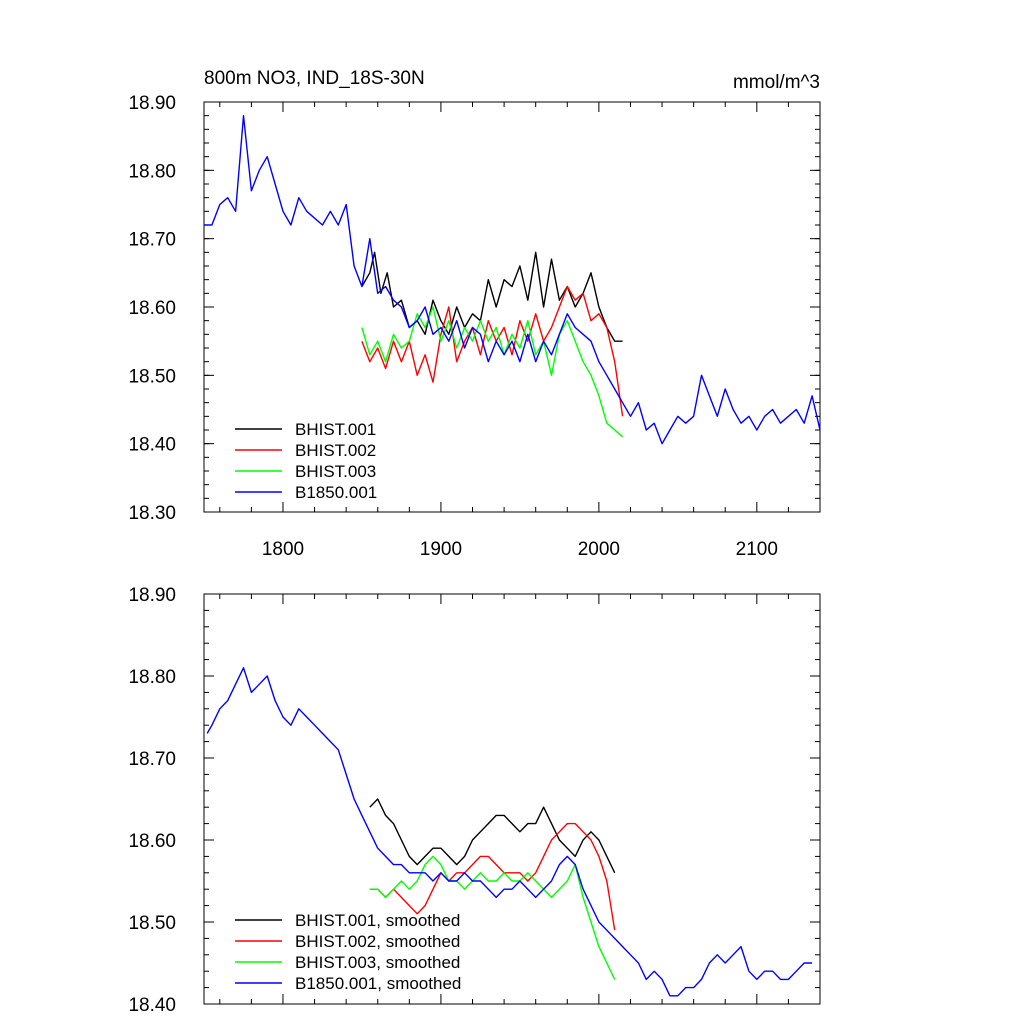  I want to click on top-x-tick-label: 2100, so click(757, 549).